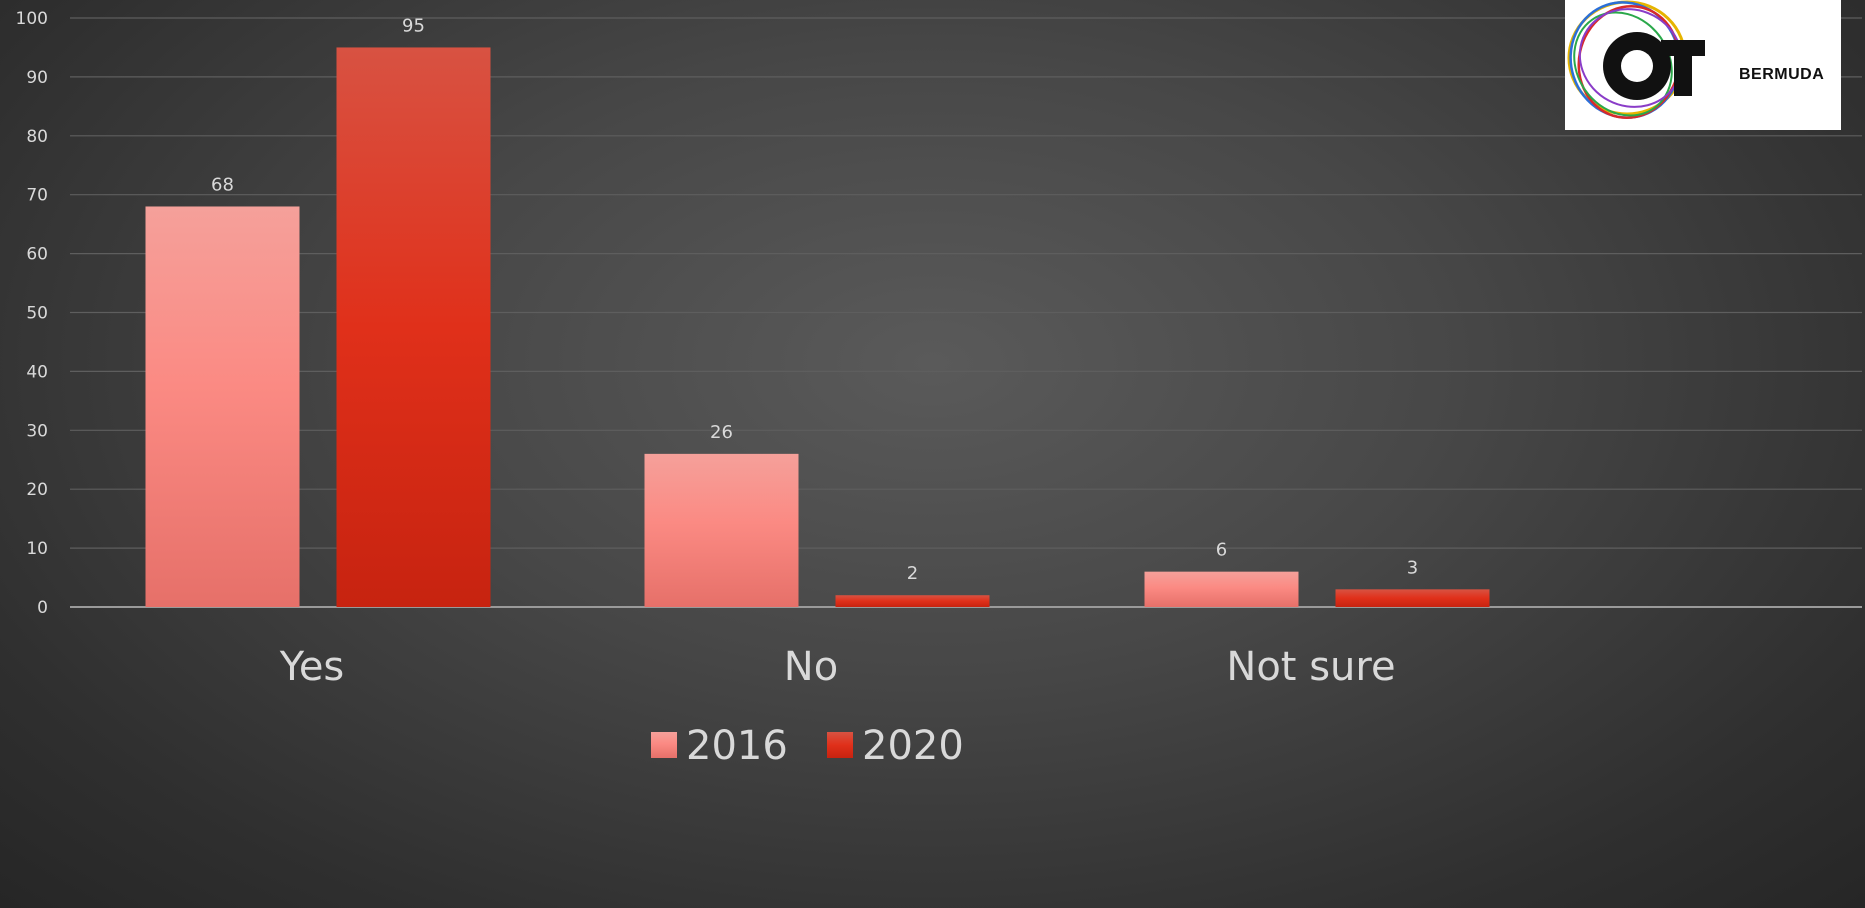  Describe the element at coordinates (37, 78) in the screenshot. I see `y-tick-label: 90` at that location.